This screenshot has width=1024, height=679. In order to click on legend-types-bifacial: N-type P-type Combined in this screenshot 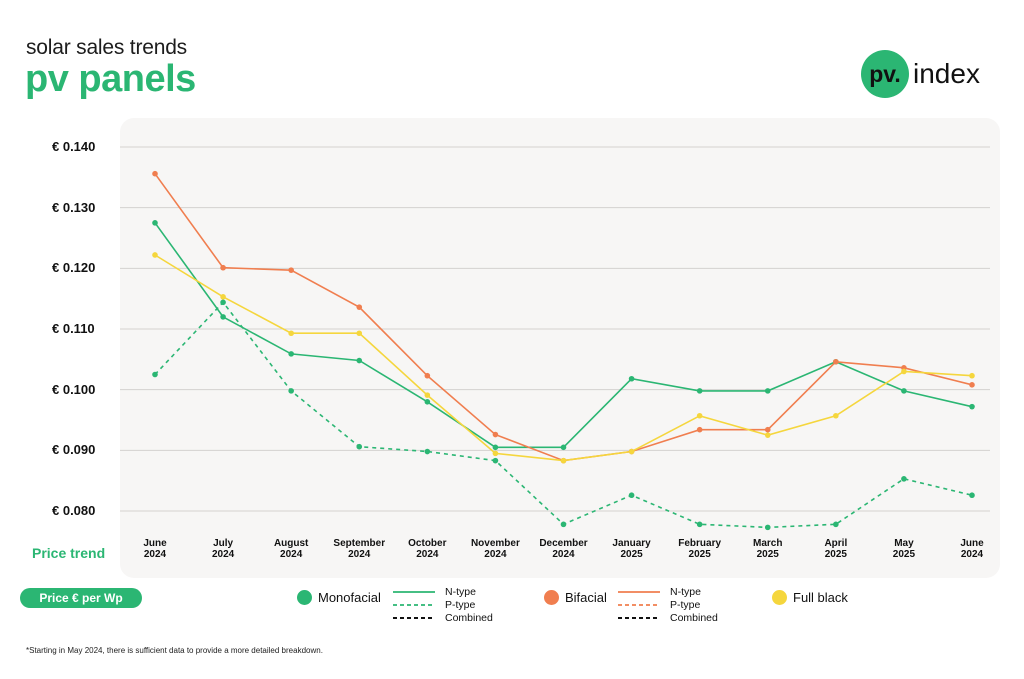, I will do `click(668, 604)`.